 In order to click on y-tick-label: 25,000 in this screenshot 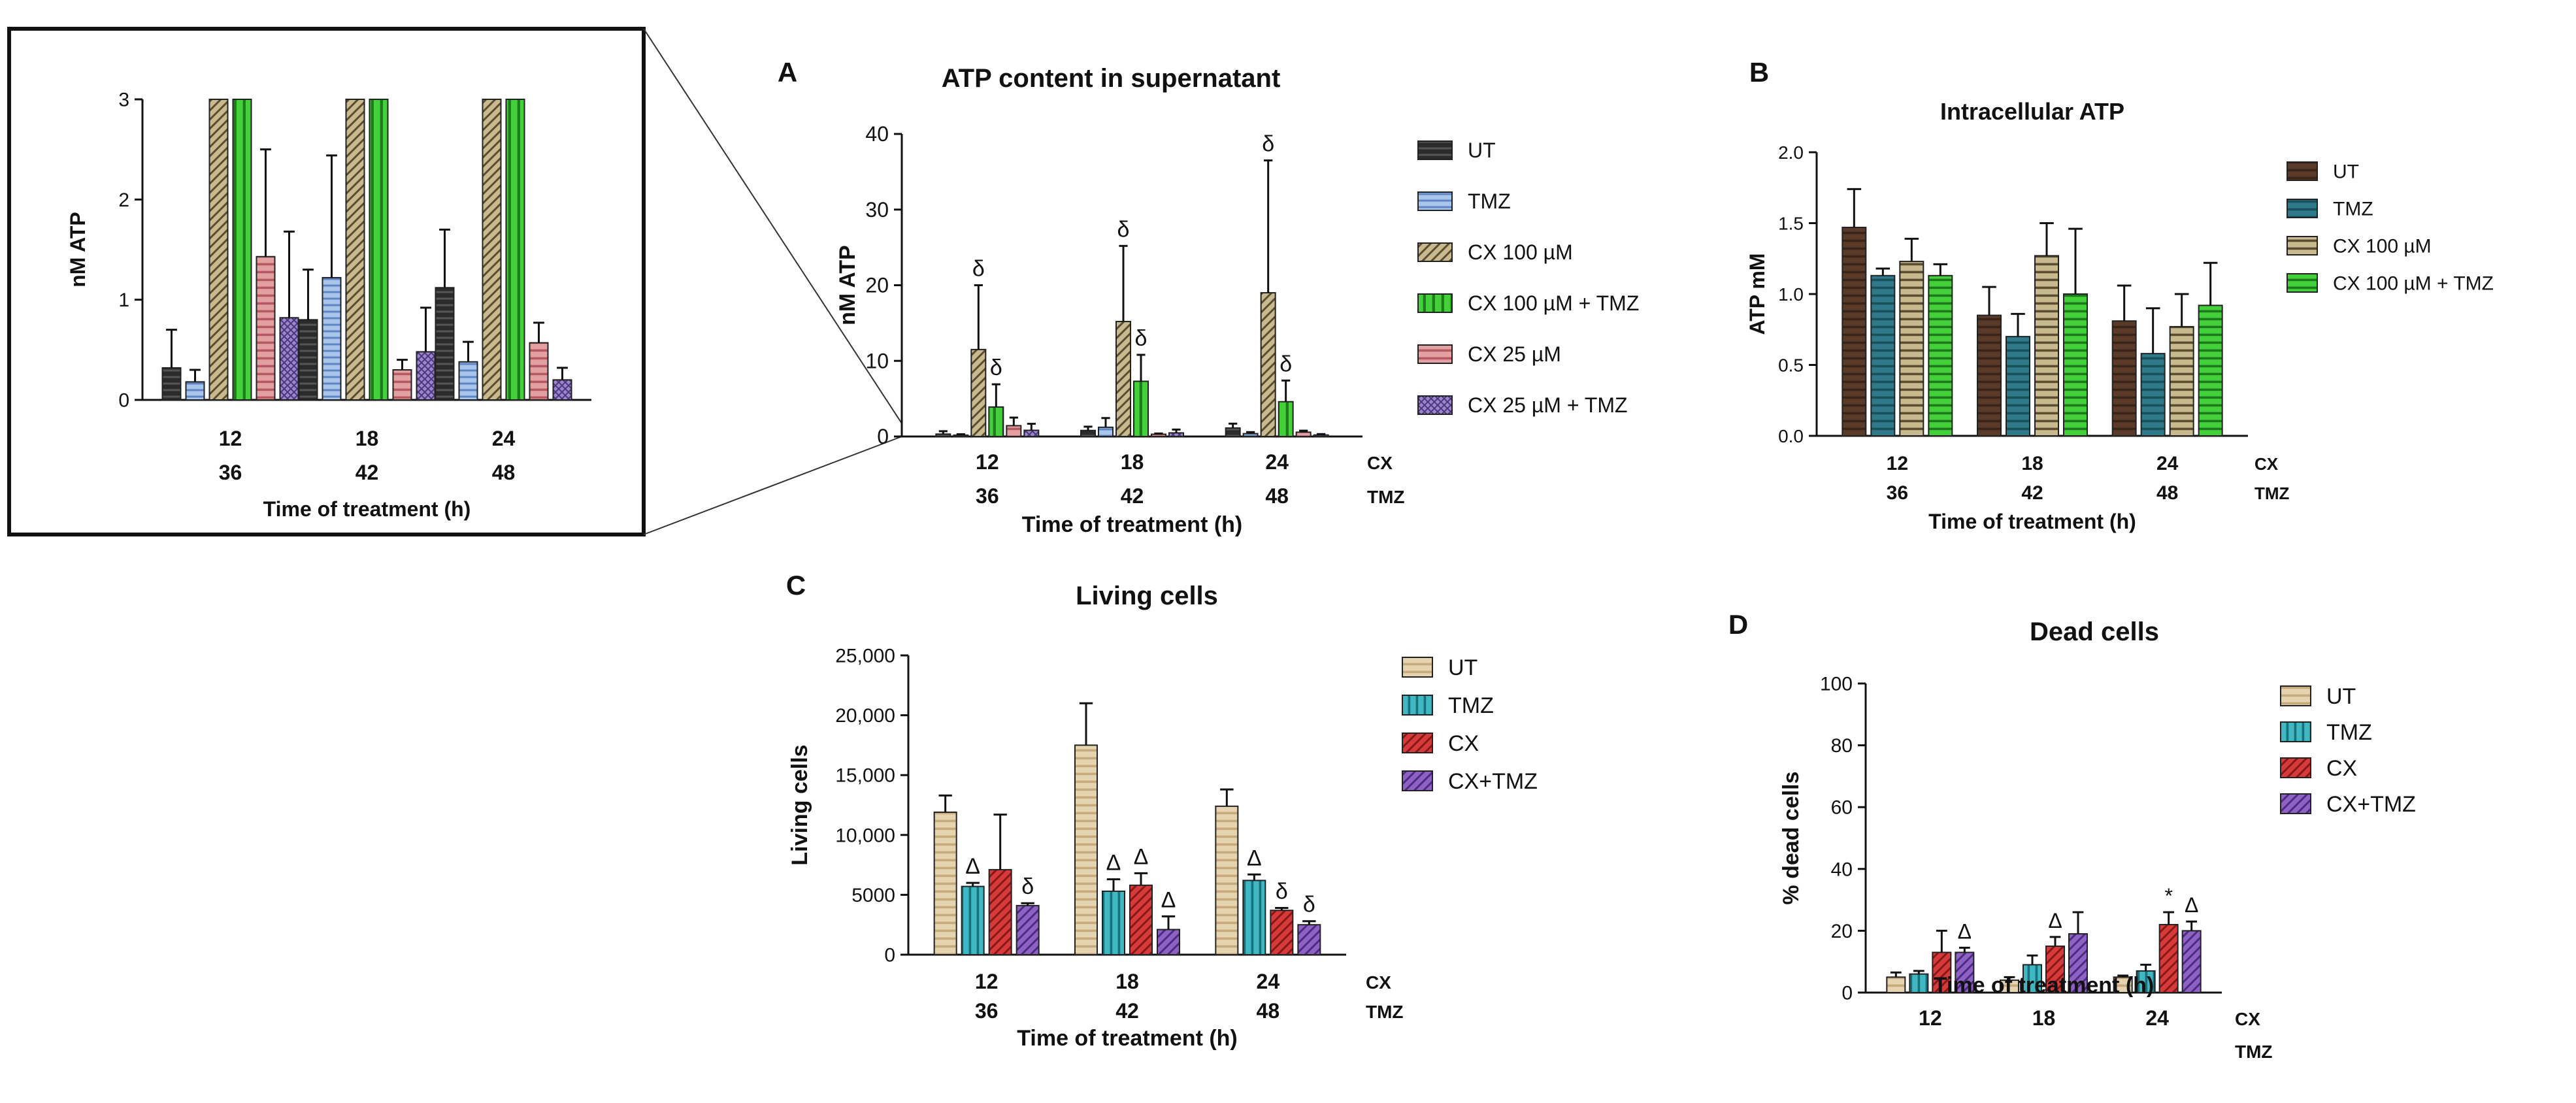, I will do `click(865, 656)`.